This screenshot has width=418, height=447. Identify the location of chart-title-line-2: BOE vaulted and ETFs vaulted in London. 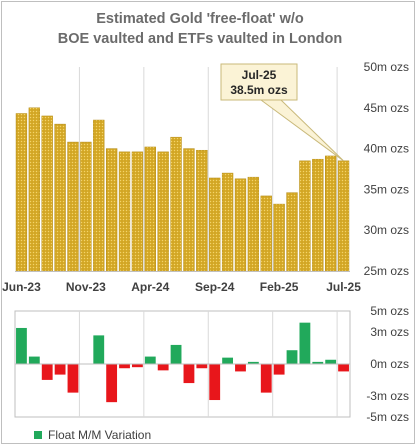
(200, 39).